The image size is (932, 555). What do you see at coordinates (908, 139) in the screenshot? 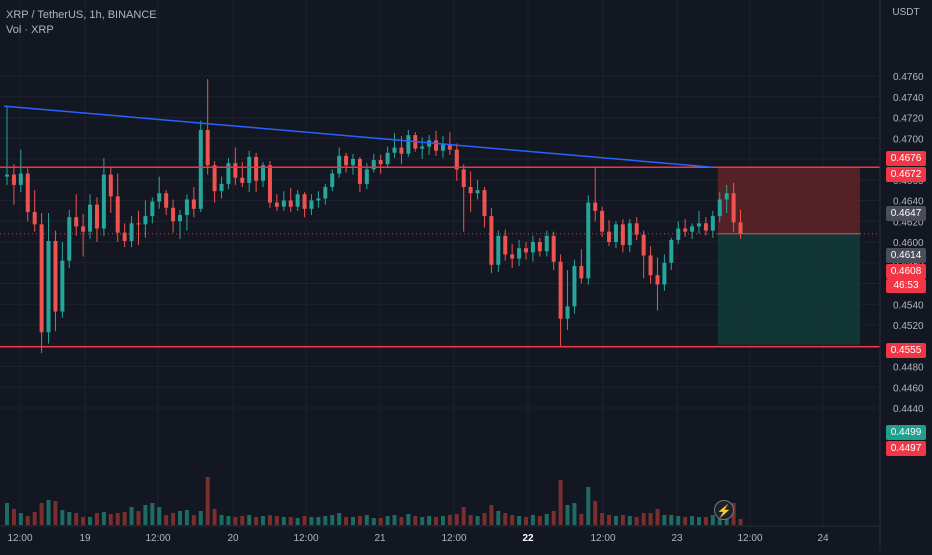
I see `y-tick-label: 0.4700` at bounding box center [908, 139].